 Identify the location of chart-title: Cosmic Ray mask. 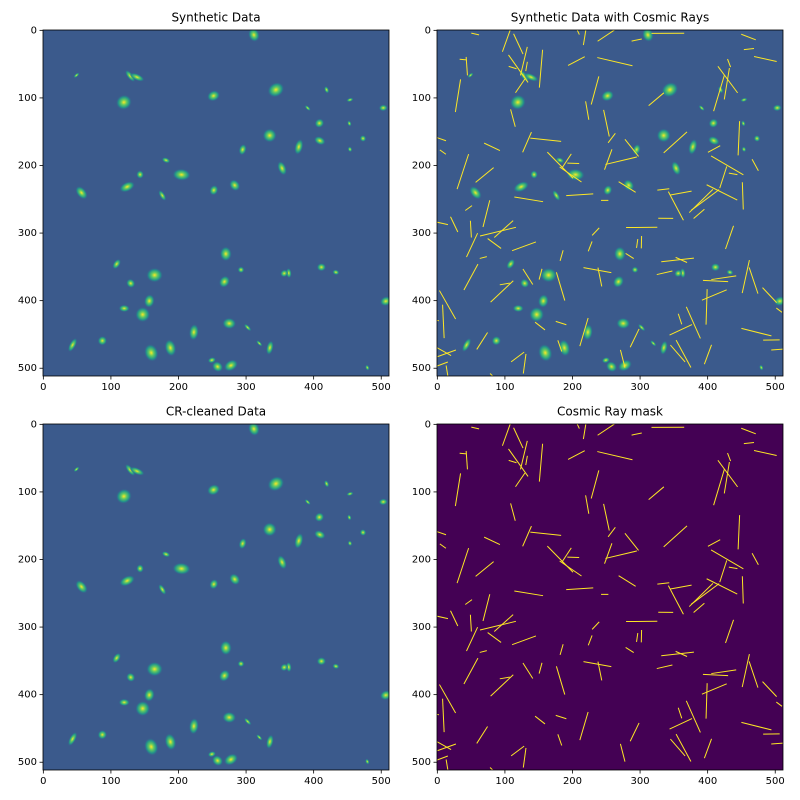
(610, 412).